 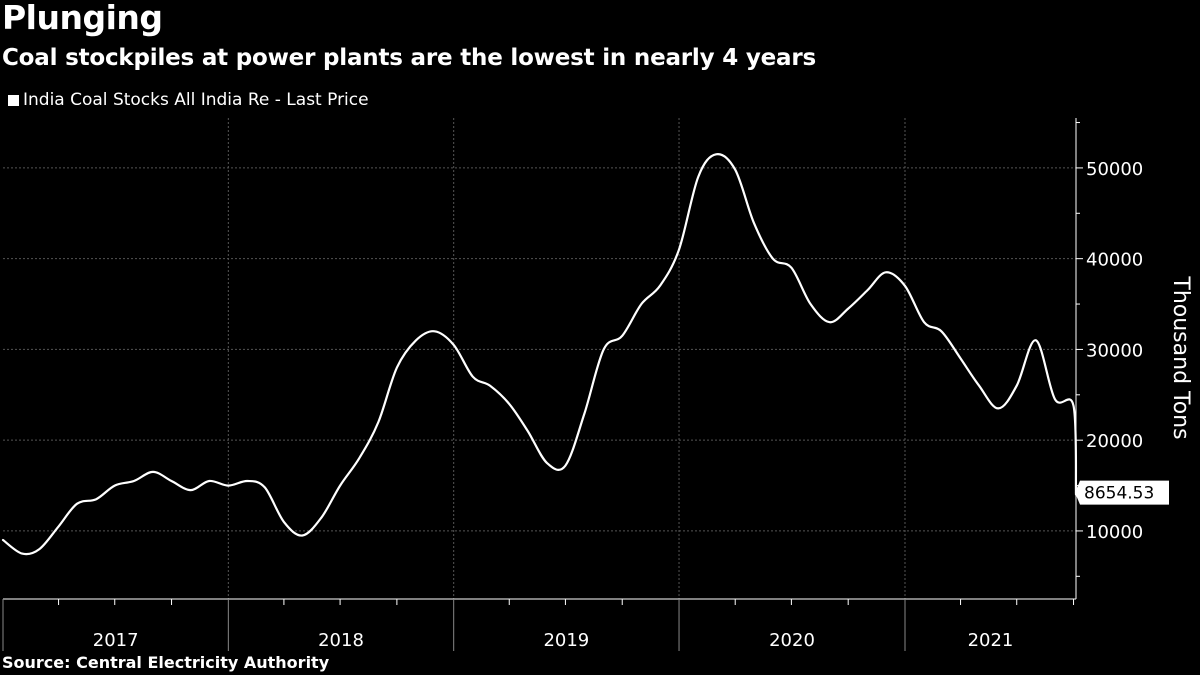 What do you see at coordinates (1114, 169) in the screenshot?
I see `y-tick-label: 50000` at bounding box center [1114, 169].